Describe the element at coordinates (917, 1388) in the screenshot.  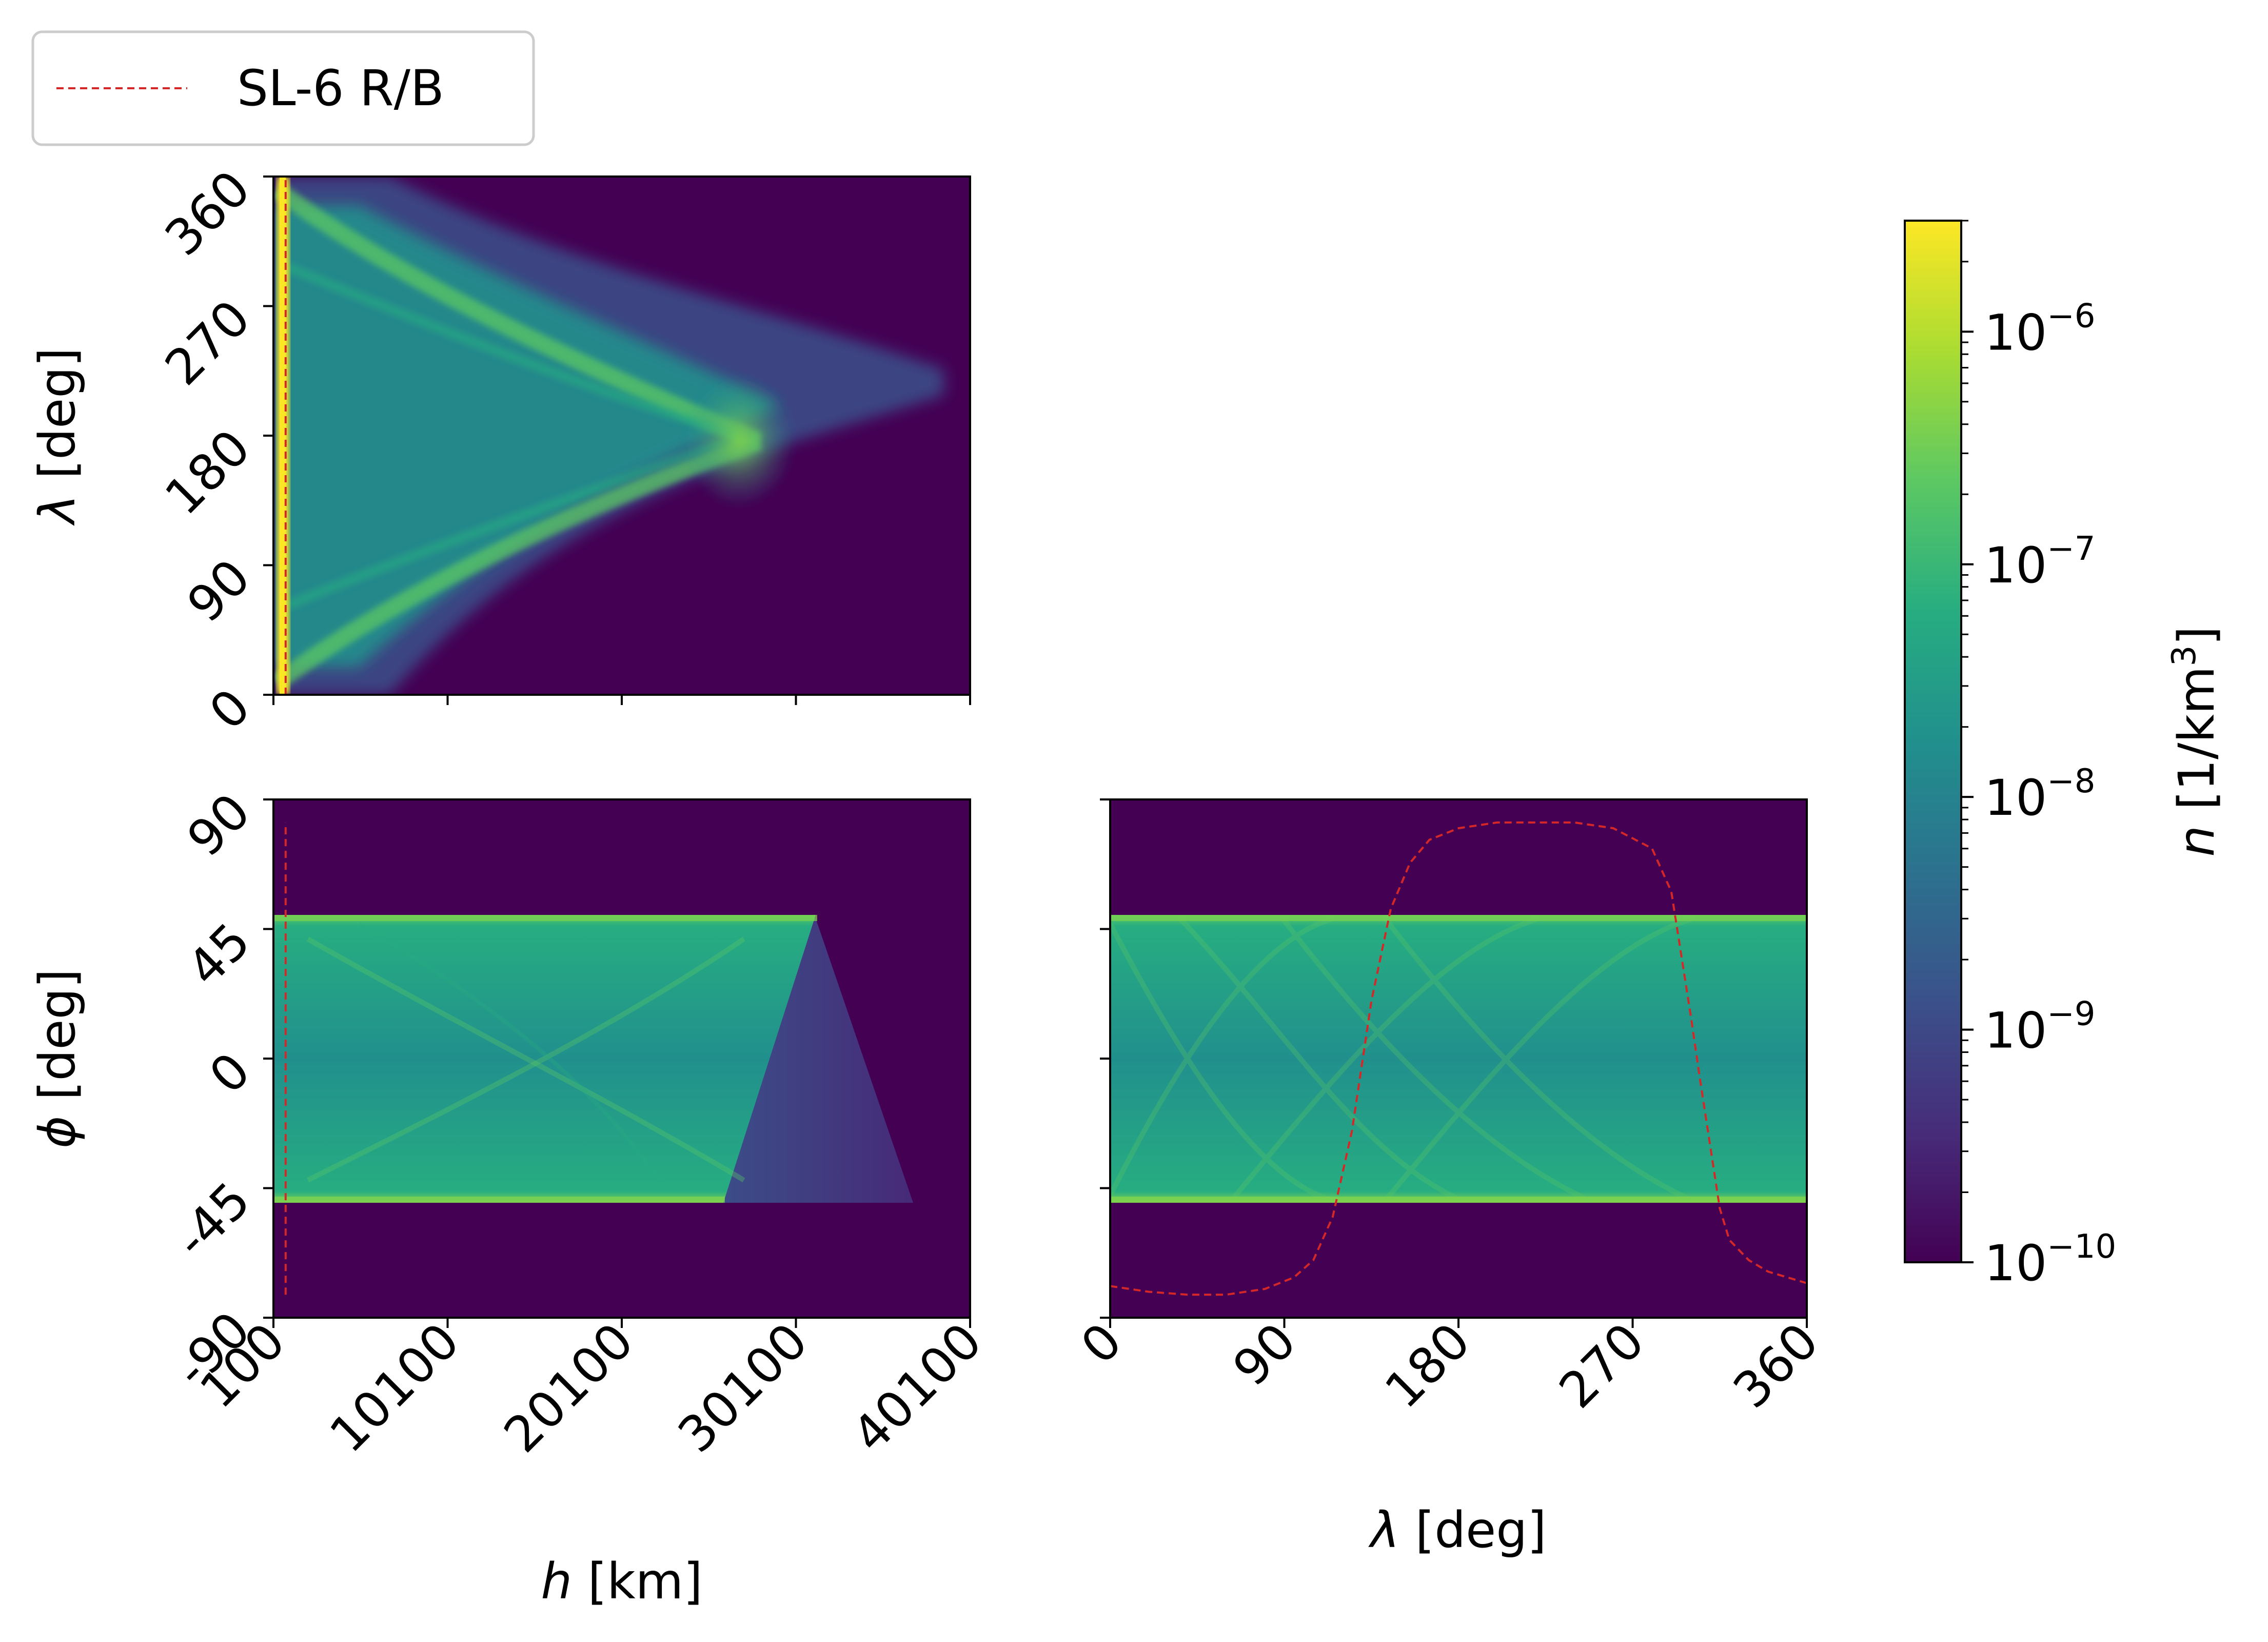
I see `x-tick-label: 40100` at that location.